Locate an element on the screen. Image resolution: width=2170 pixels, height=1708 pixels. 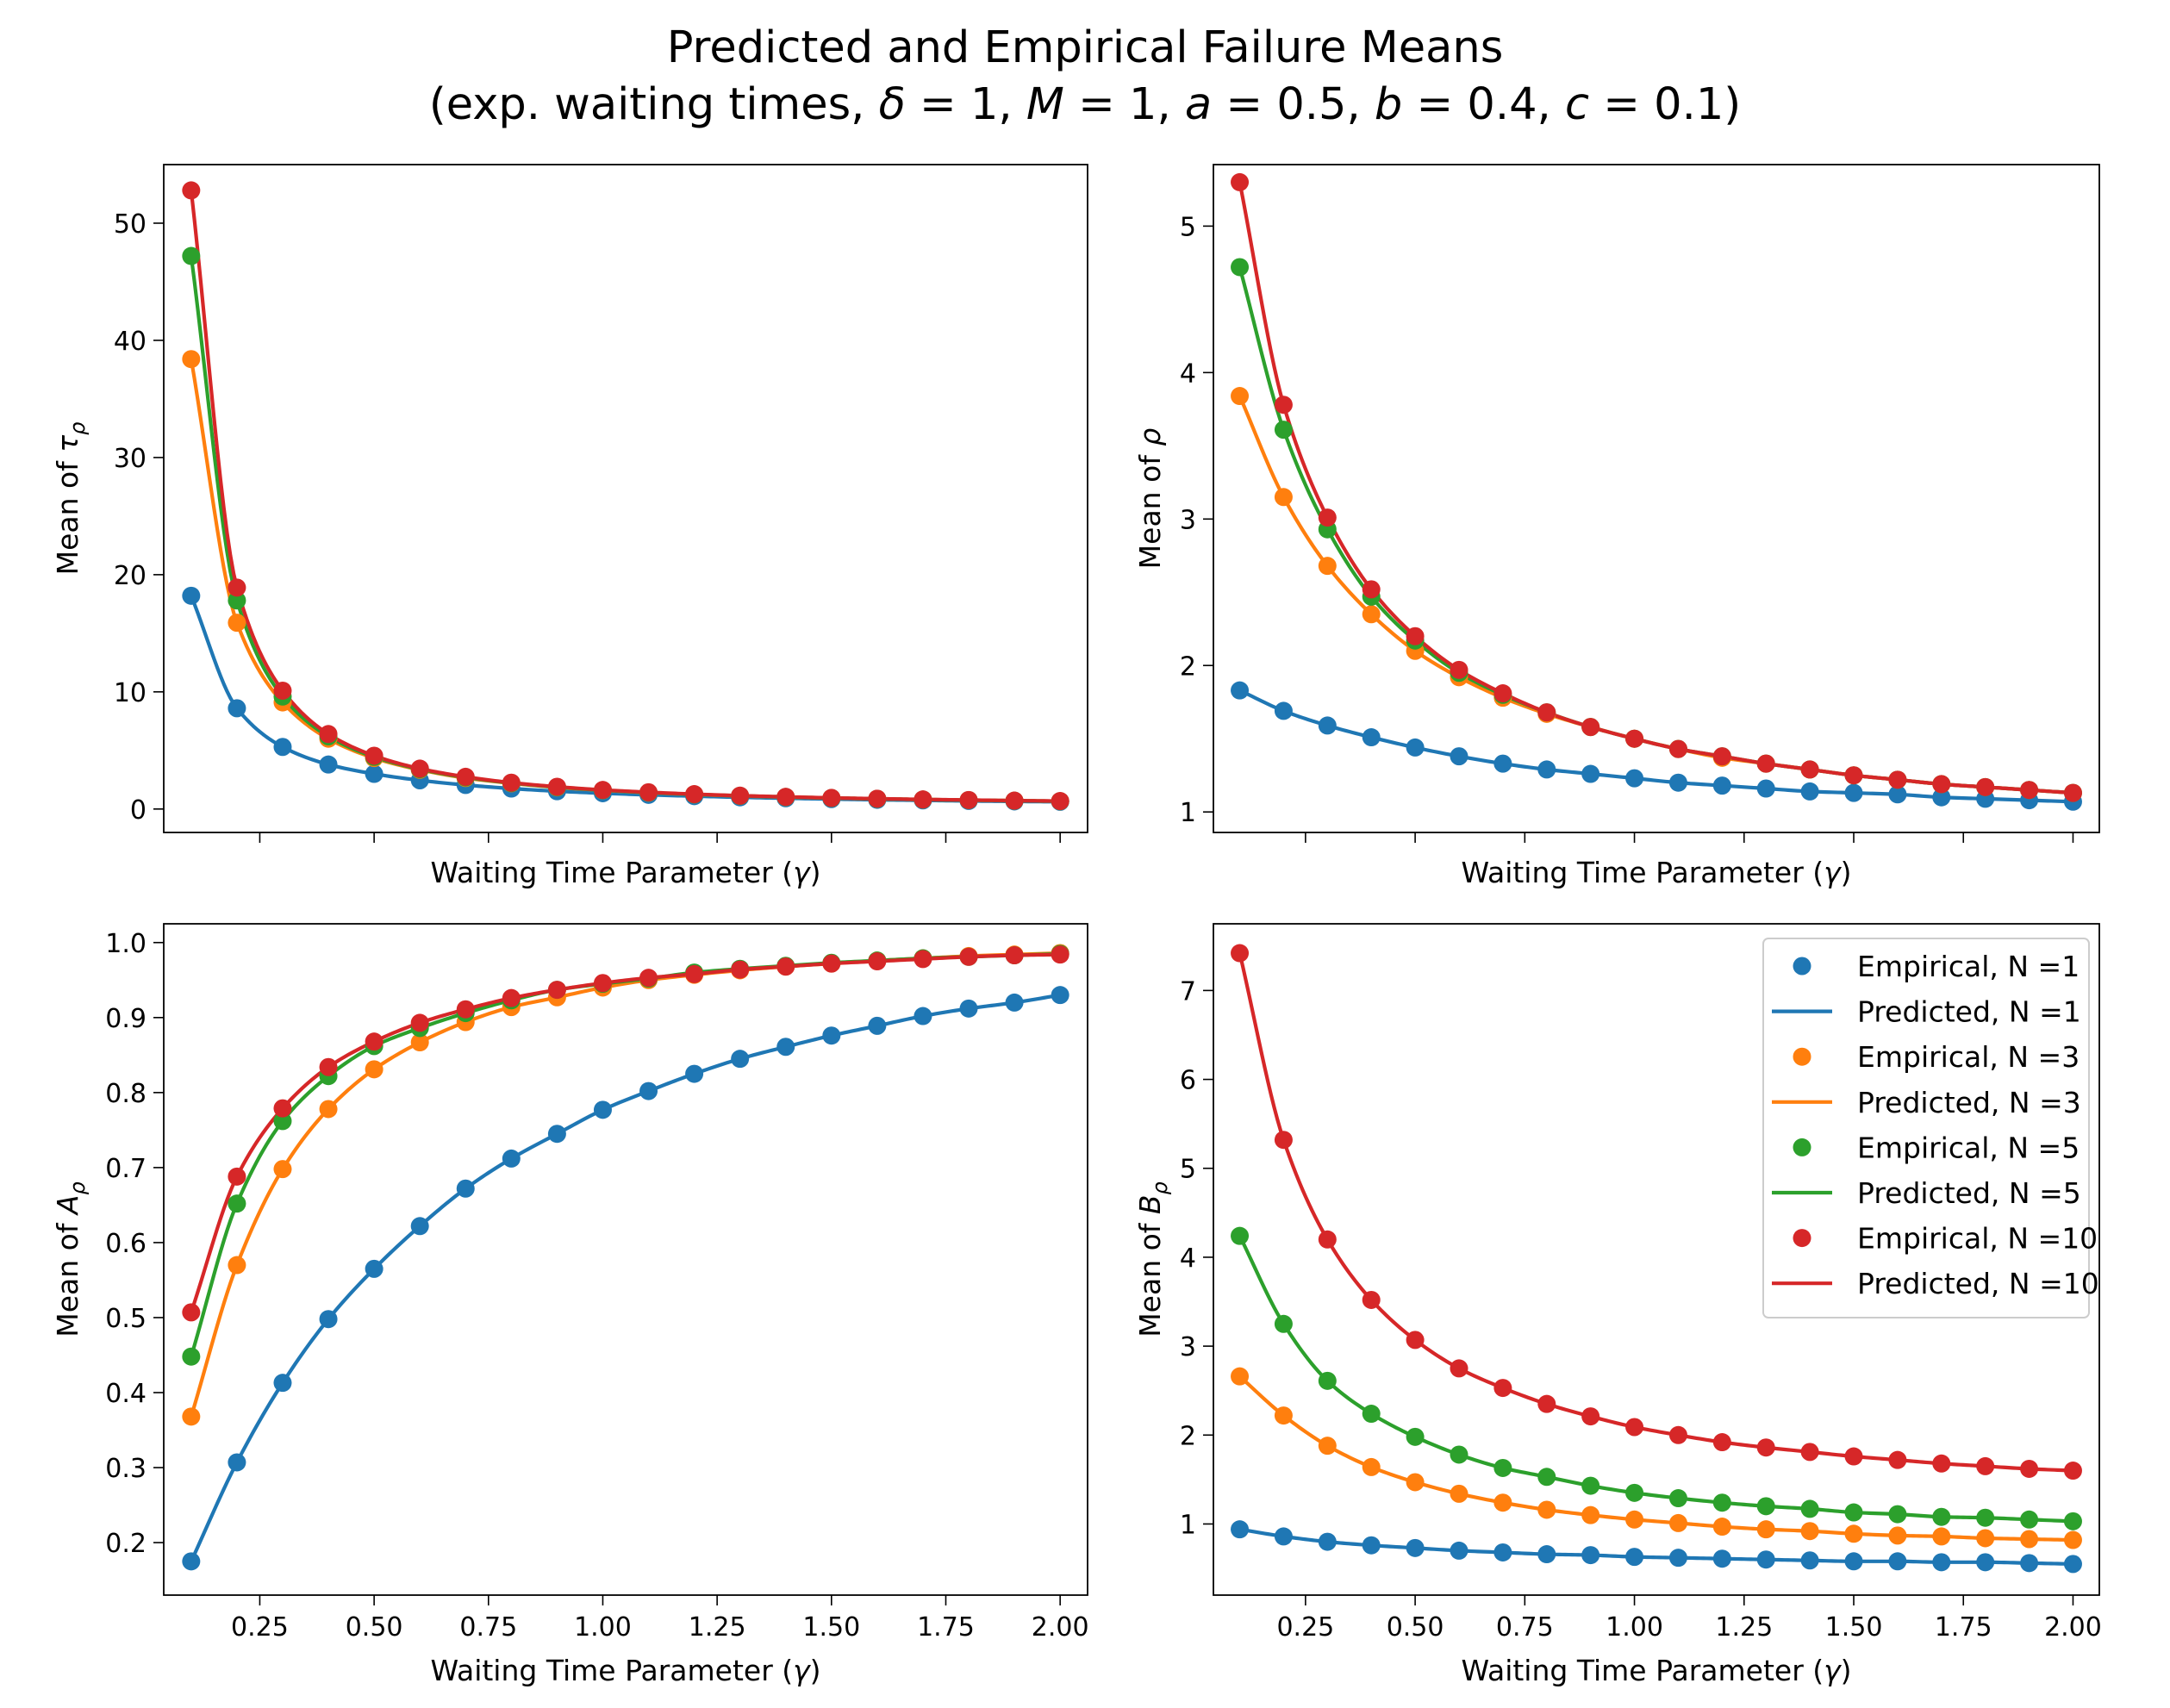
y-tick-label: 0.4 is located at coordinates (126, 1394).